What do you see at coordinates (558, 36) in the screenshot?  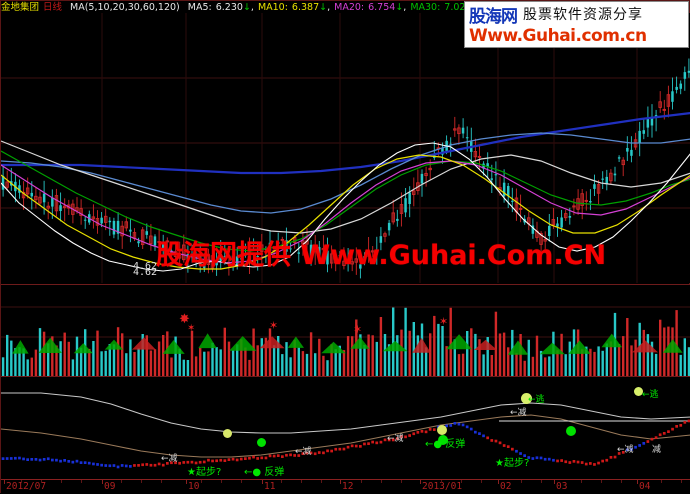 I see `banner-url: Www.Guhai.com.cn` at bounding box center [558, 36].